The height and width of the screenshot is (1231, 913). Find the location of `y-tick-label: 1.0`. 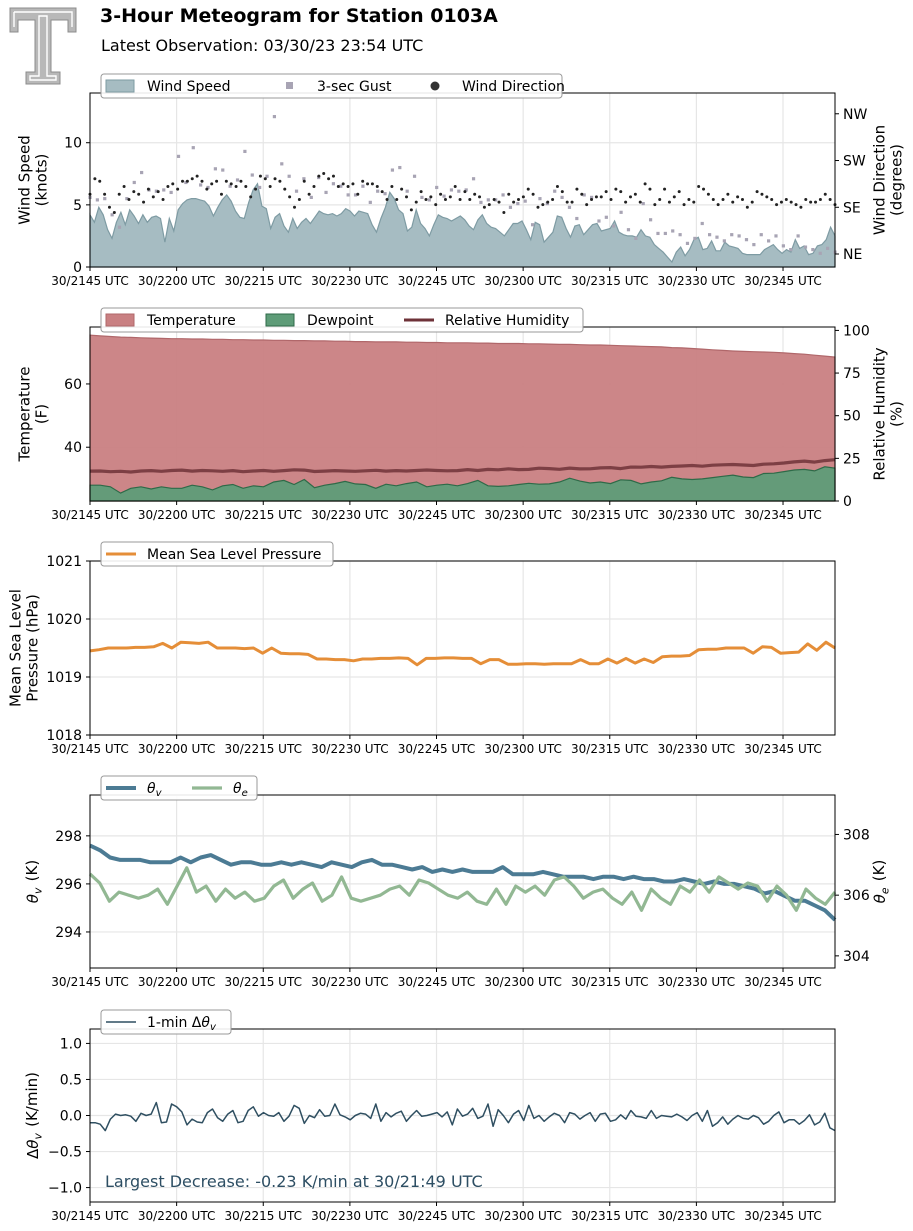

y-tick-label: 1.0 is located at coordinates (71, 1044).